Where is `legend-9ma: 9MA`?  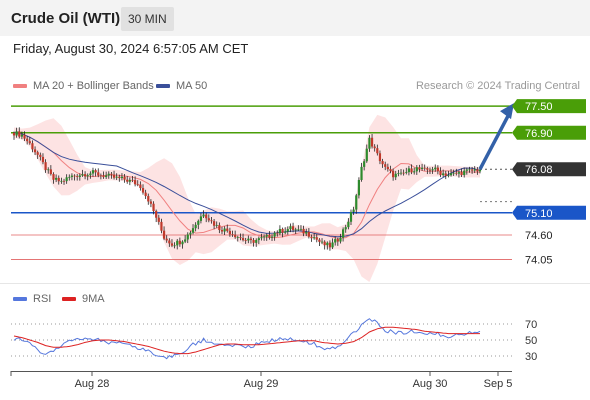
legend-9ma: 9MA is located at coordinates (83, 299).